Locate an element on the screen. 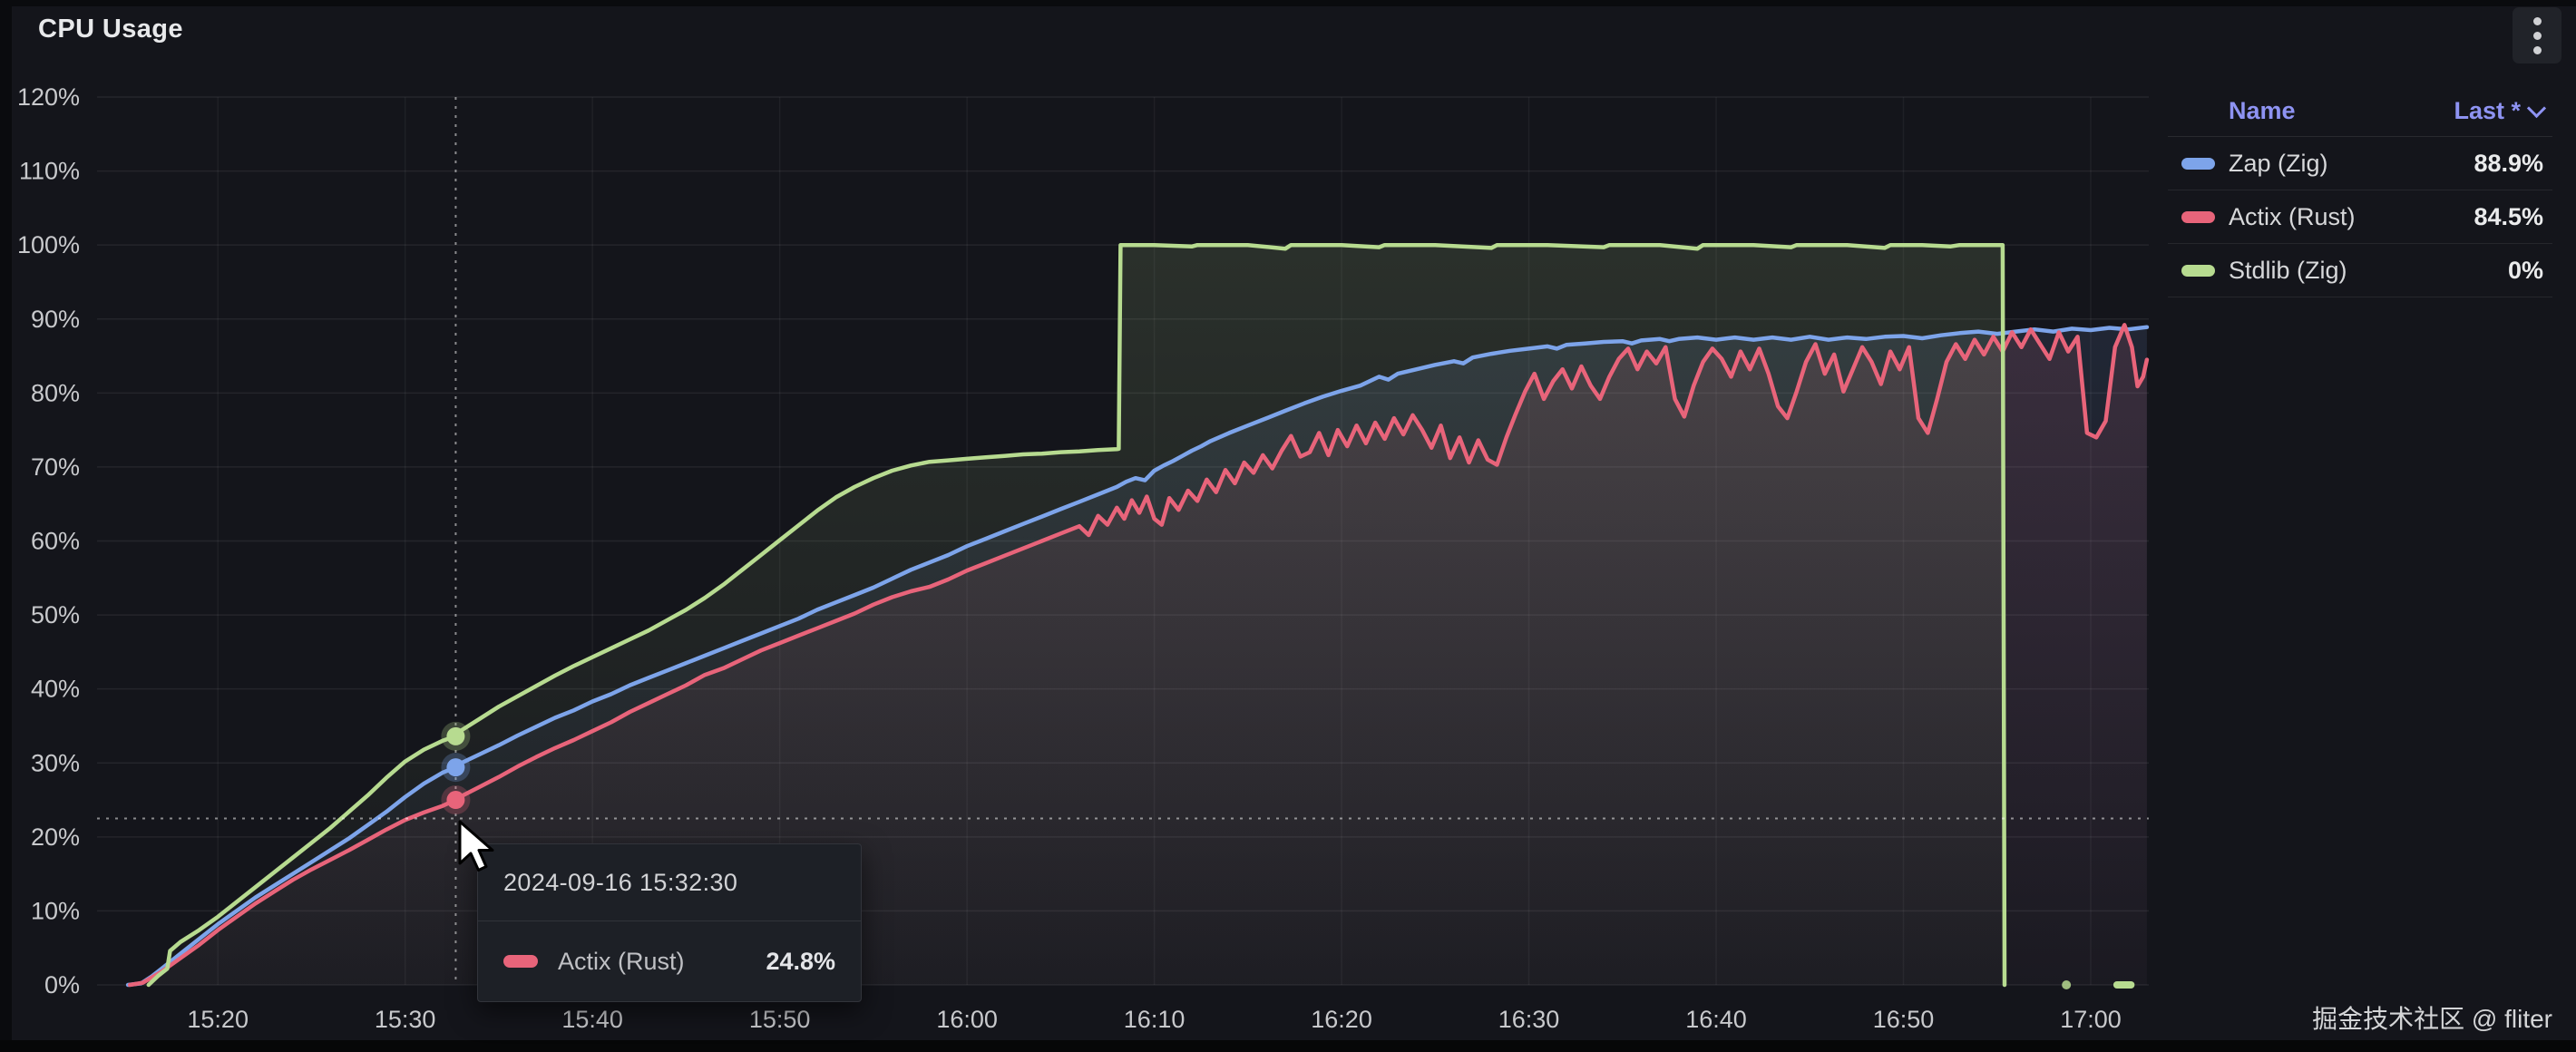 Image resolution: width=2576 pixels, height=1052 pixels. x-axis-label: 16:40 is located at coordinates (1716, 1020).